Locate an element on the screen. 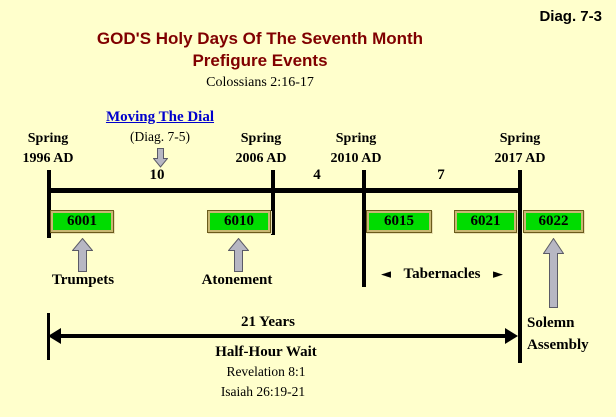 The height and width of the screenshot is (417, 616). tabernacles-label: Tabernacles is located at coordinates (442, 274).